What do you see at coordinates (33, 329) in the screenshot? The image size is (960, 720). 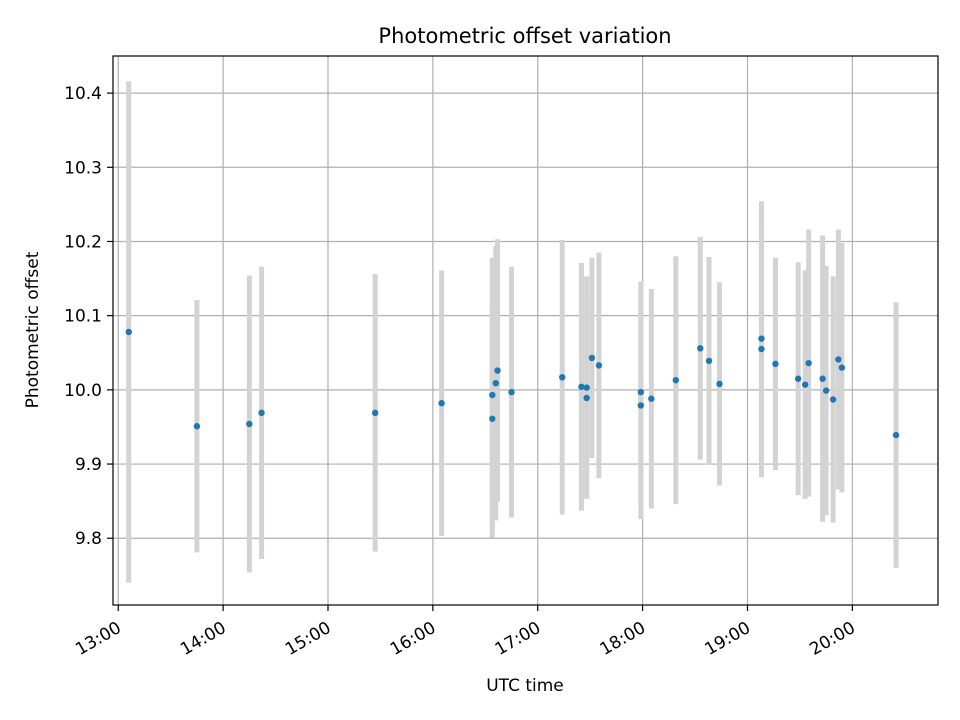 I see `y-axis-title: Photometric offset` at bounding box center [33, 329].